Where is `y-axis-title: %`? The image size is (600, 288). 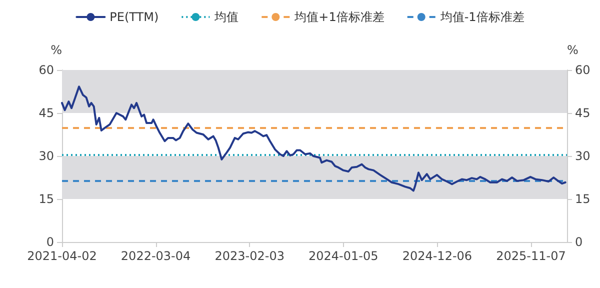
y-axis-title: % is located at coordinates (56, 50).